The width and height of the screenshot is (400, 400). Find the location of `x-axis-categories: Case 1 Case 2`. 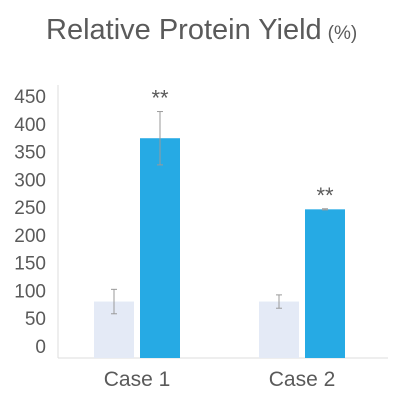

x-axis-categories: Case 1 Case 2 is located at coordinates (220, 379).